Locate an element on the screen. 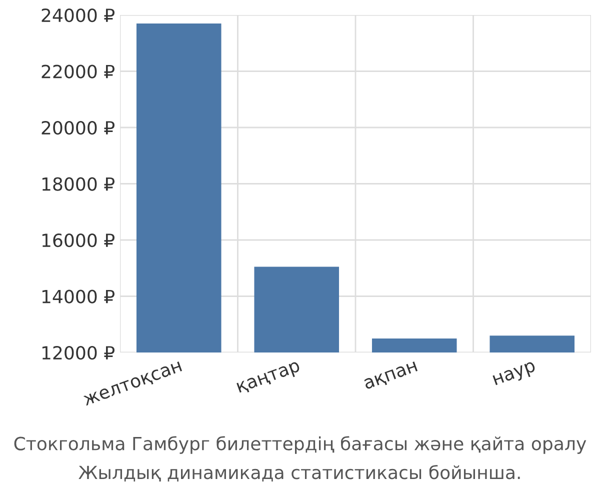 The image size is (600, 500). y-tick-label: 12000 ₽ is located at coordinates (78, 353).